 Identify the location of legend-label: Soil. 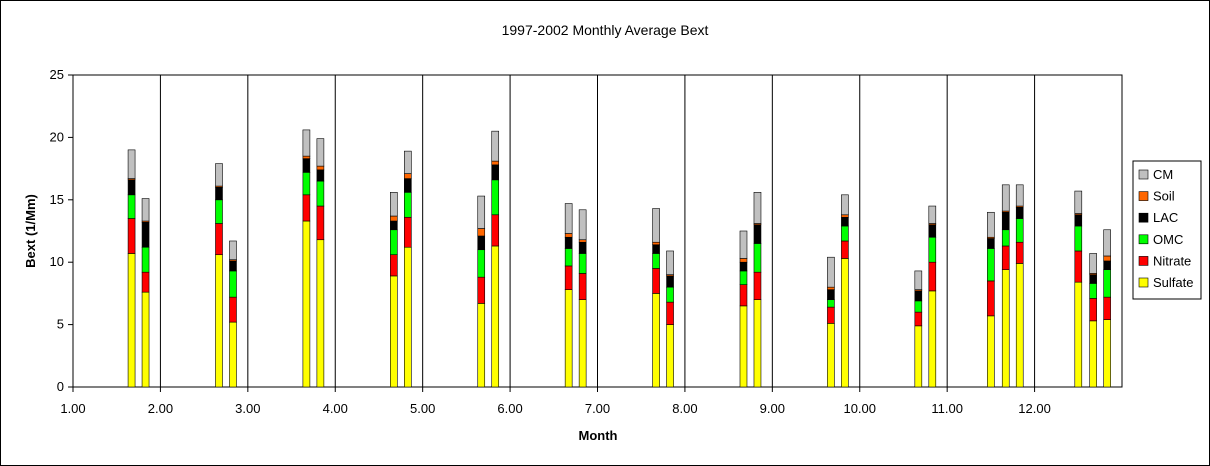
(1164, 196).